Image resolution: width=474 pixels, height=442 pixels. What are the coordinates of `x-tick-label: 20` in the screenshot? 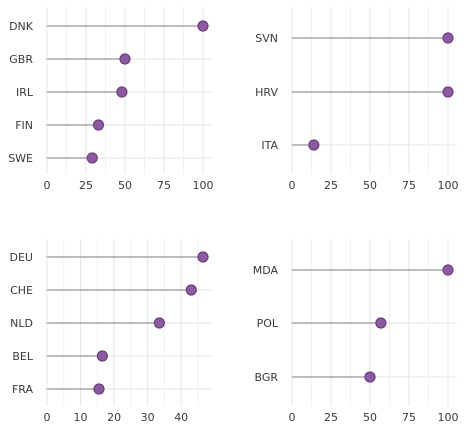 It's located at (114, 417).